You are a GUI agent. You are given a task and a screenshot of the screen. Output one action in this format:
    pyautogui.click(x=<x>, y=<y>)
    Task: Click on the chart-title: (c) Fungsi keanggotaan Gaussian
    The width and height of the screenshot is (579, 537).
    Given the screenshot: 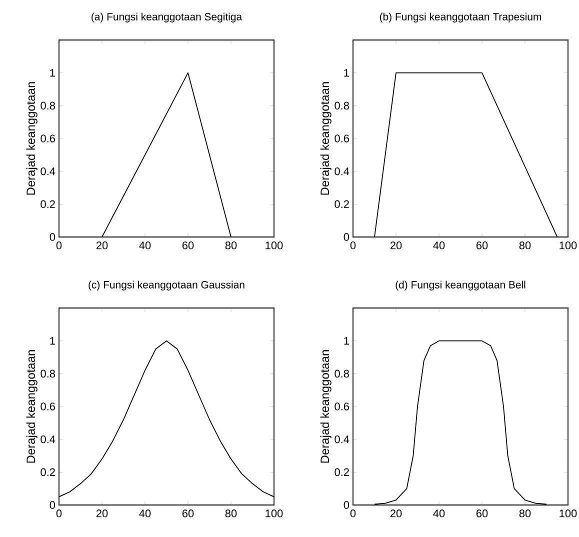 What is the action you would take?
    pyautogui.click(x=166, y=285)
    